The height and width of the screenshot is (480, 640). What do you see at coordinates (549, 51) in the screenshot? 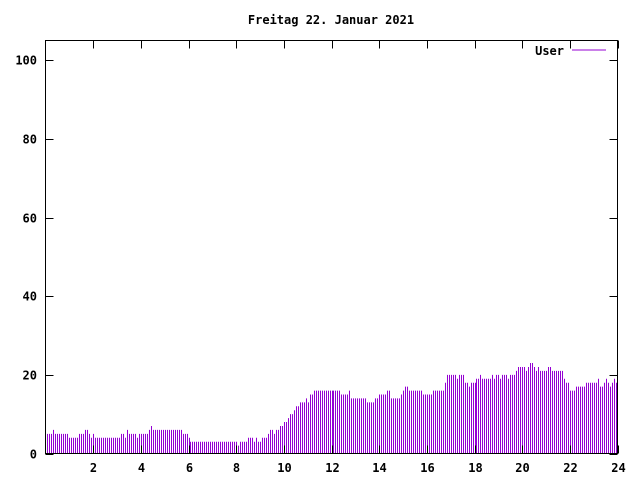
I see `legend-label-user: User` at bounding box center [549, 51].